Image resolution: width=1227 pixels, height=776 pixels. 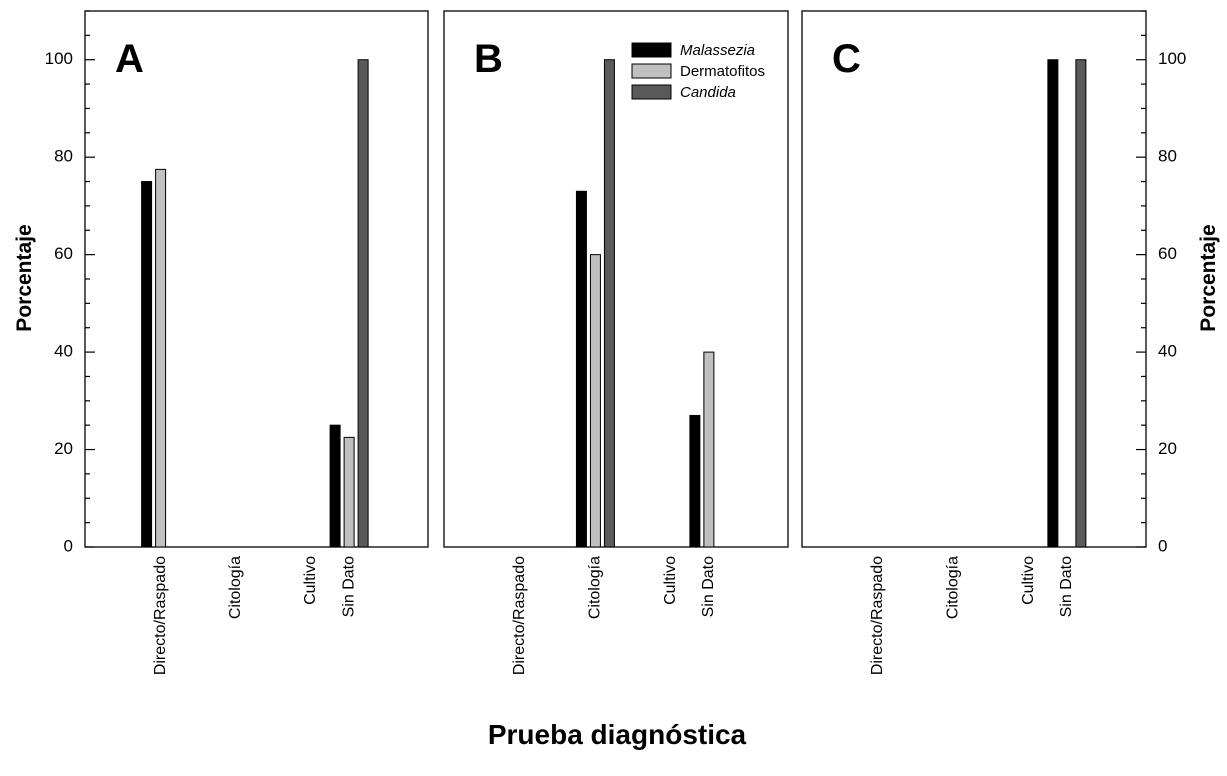 I want to click on panel-letter: C, so click(x=846, y=59).